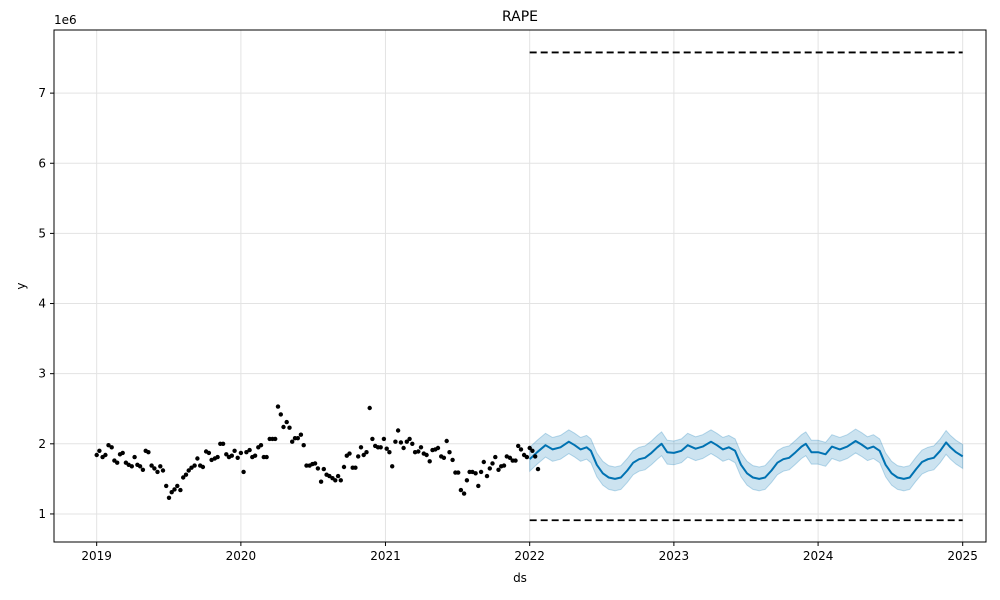 This screenshot has height=600, width=1000. I want to click on y-axis-title: y, so click(21, 285).